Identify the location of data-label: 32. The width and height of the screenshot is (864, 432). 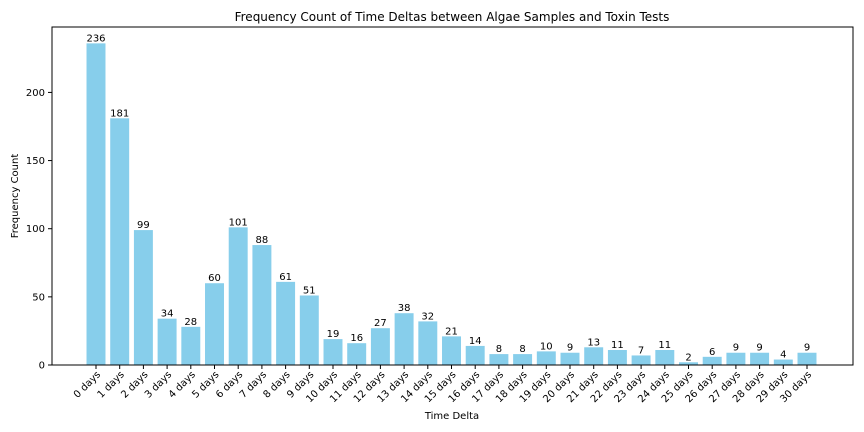
(427, 316).